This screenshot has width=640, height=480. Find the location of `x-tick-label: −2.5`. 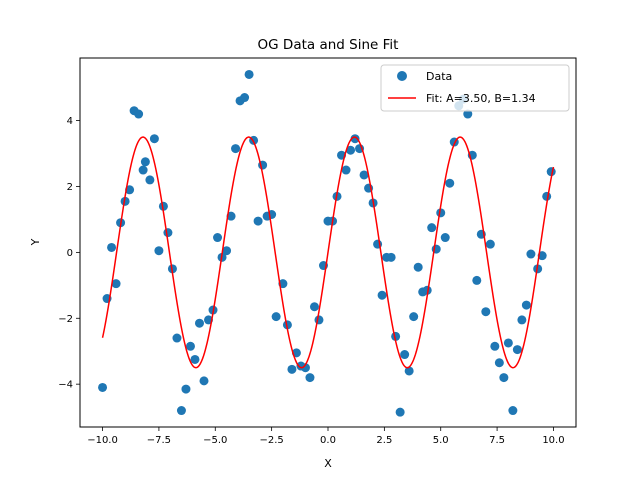

x-tick-label: −2.5 is located at coordinates (271, 440).